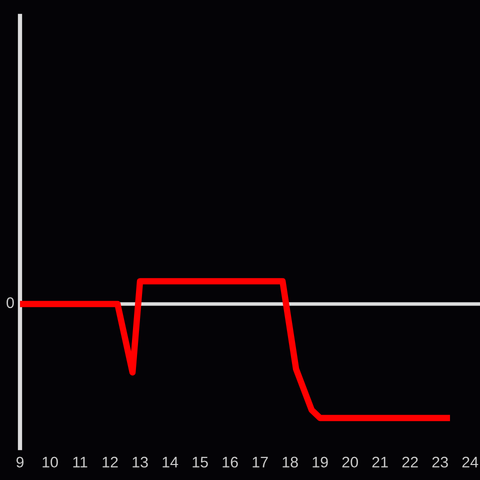 This screenshot has width=480, height=480. I want to click on x-tick-label: 9, so click(20, 462).